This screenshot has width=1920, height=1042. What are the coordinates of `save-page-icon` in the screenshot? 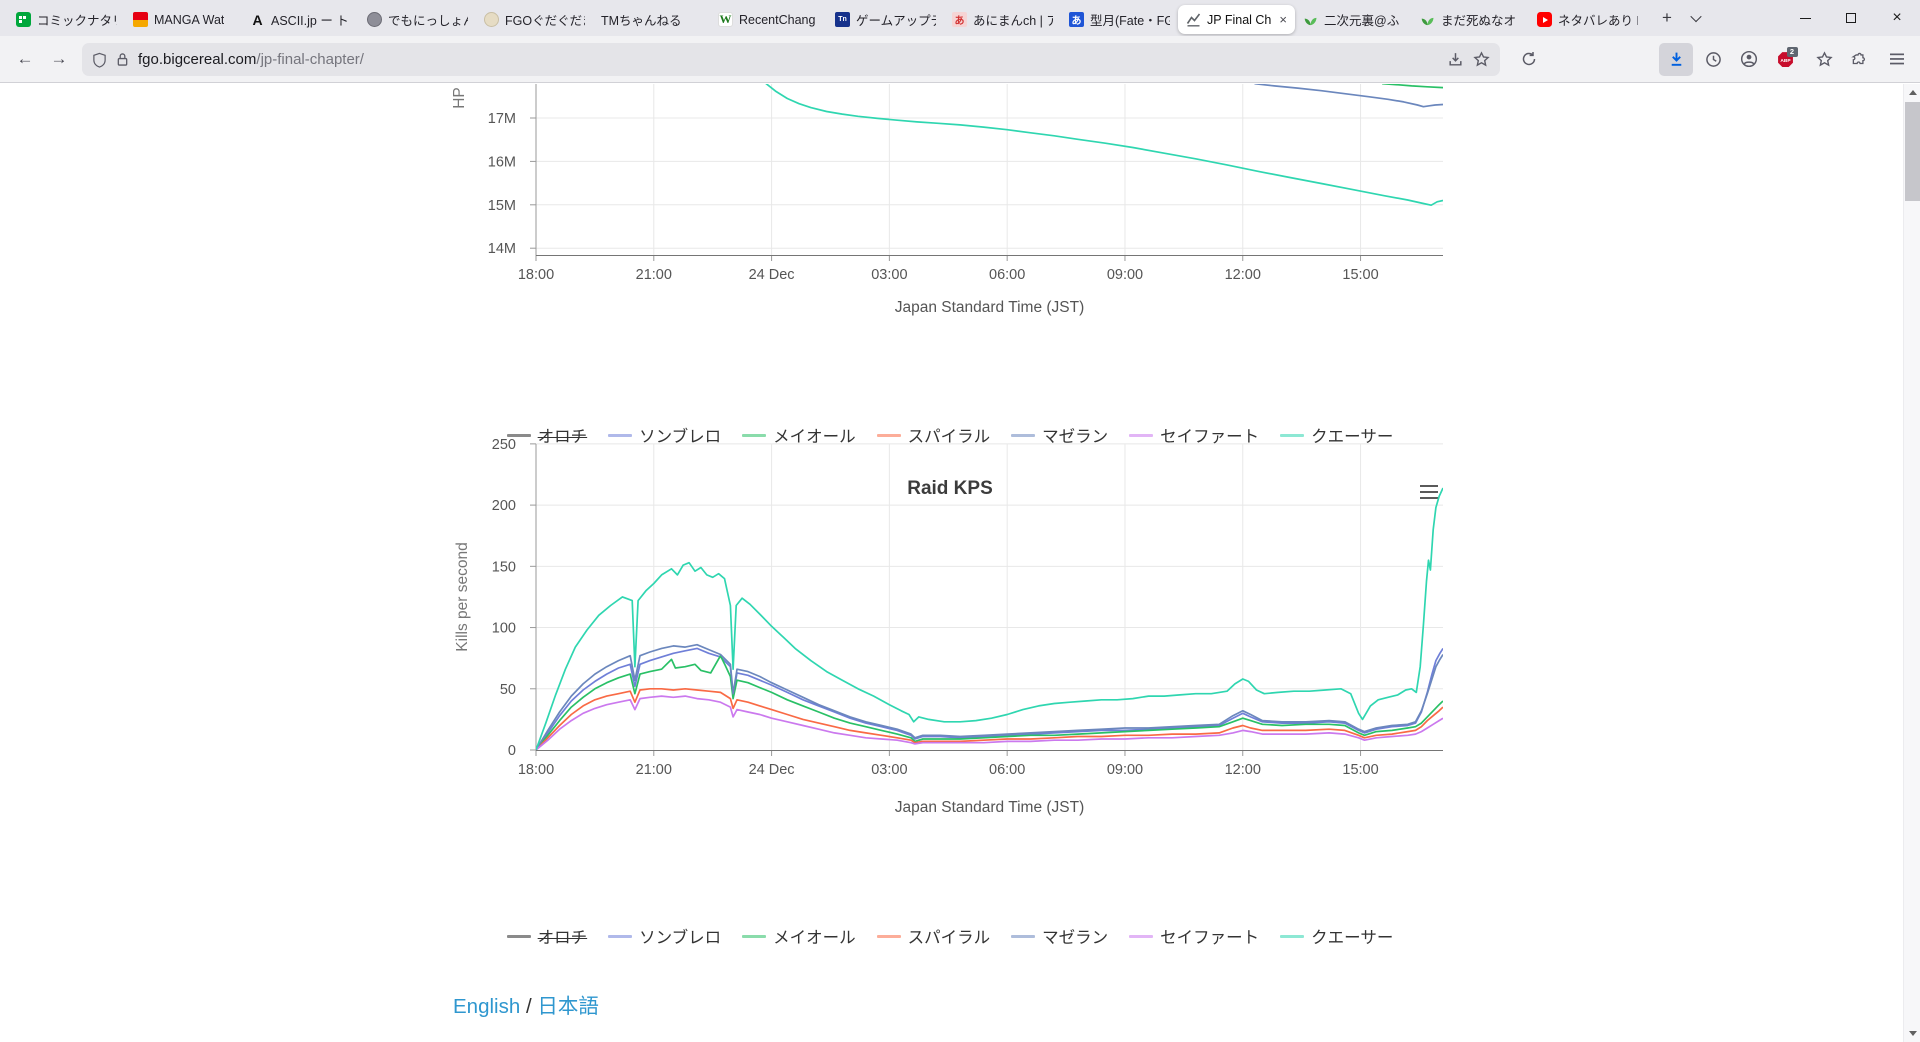 It's located at (1455, 59).